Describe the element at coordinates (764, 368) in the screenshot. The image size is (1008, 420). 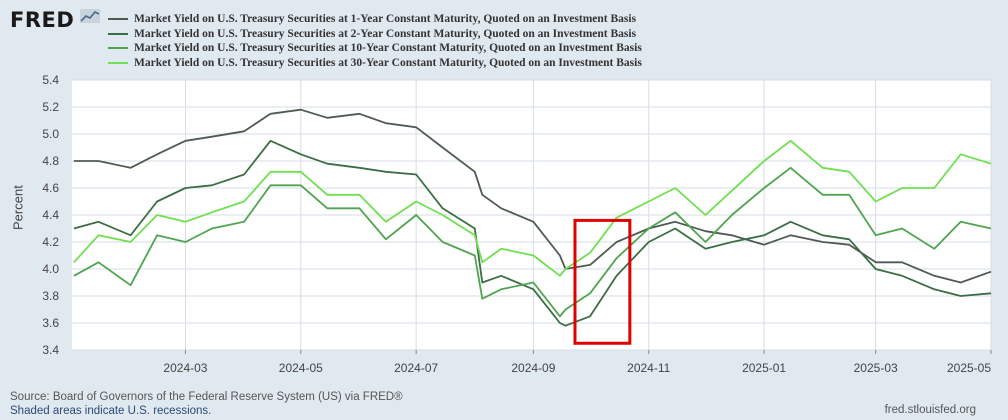
I see `x-tick-label: 2025-01` at that location.